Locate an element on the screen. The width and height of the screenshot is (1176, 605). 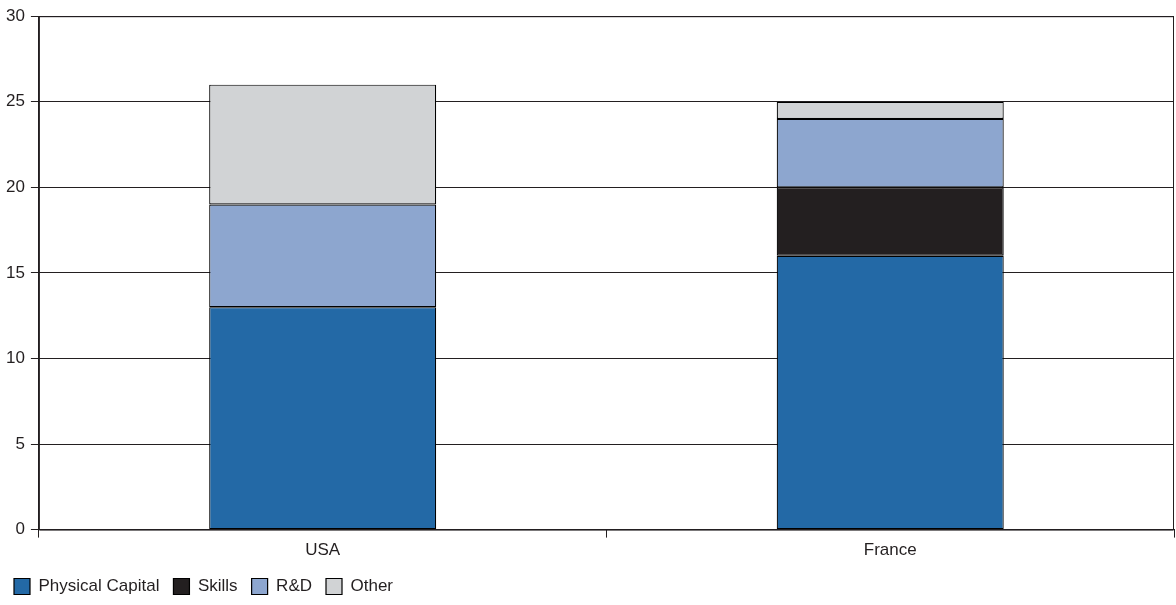
y-tick-label: 0 is located at coordinates (20, 529).